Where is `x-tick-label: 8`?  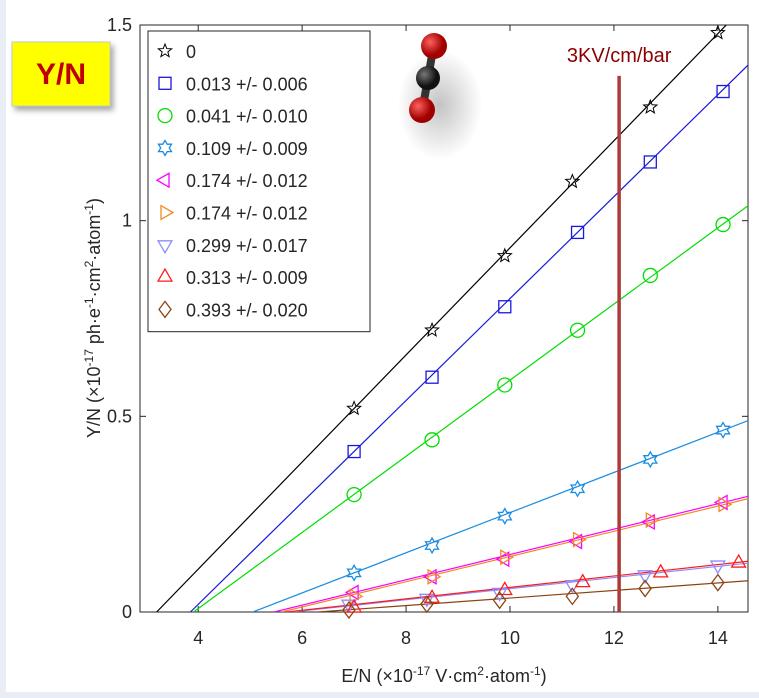
x-tick-label: 8 is located at coordinates (406, 638).